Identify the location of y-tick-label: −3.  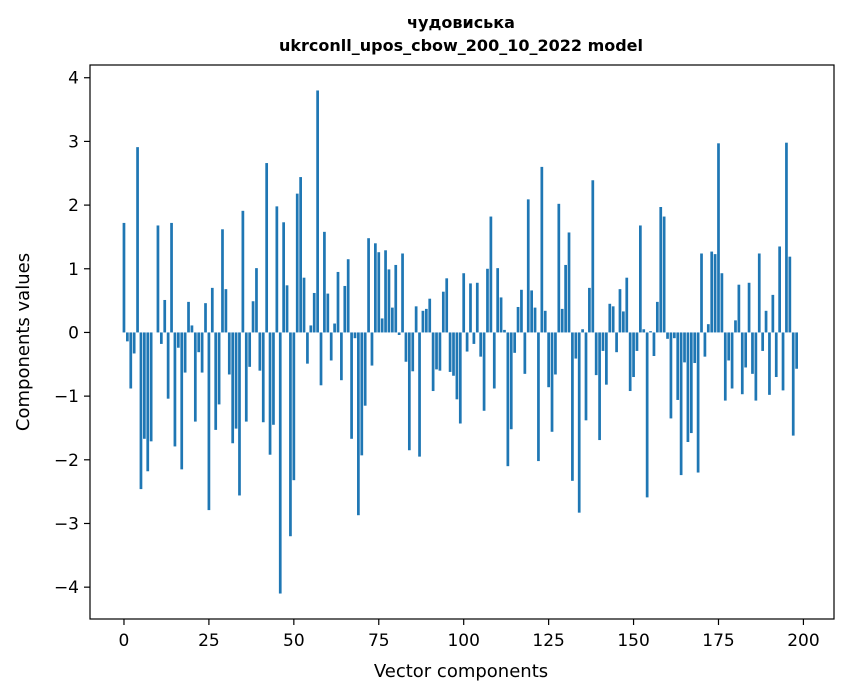
(66, 524).